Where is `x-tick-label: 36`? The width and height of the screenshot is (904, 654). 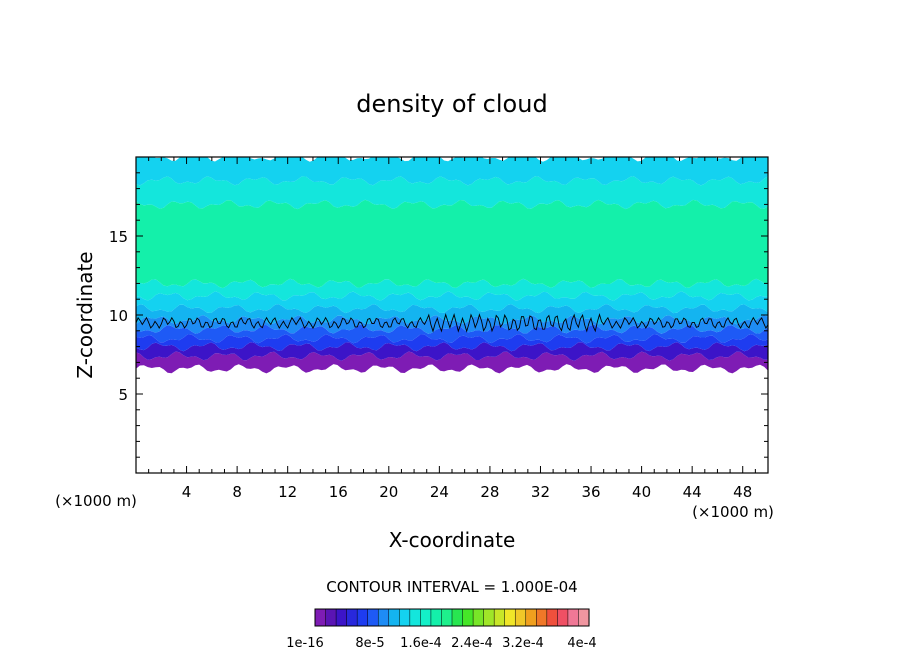 x-tick-label: 36 is located at coordinates (590, 492).